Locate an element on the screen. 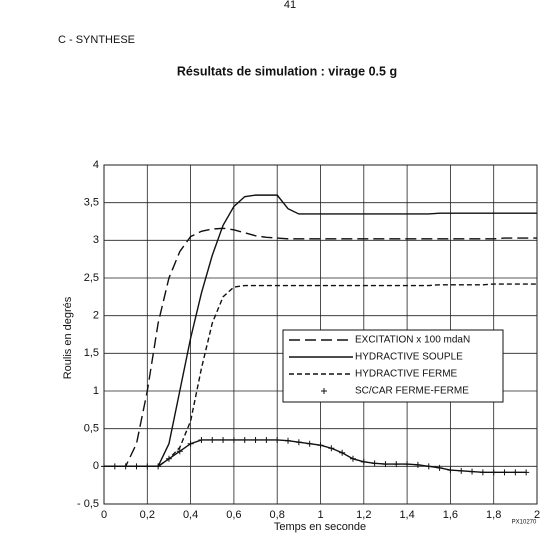 Image resolution: width=553 pixels, height=545 pixels. x-tick-label: 1,2 is located at coordinates (363, 515).